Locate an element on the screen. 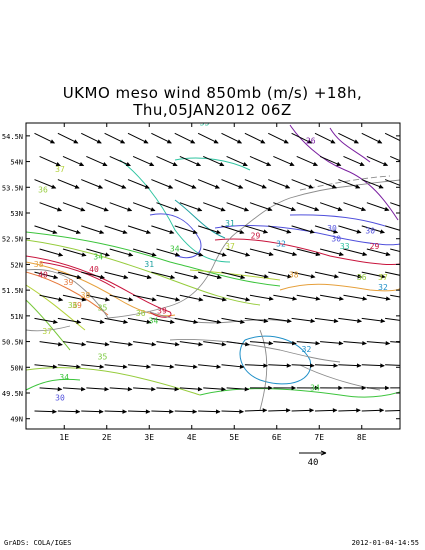  footer-timestamp: 2012-01-04-14:55 is located at coordinates (385, 543).